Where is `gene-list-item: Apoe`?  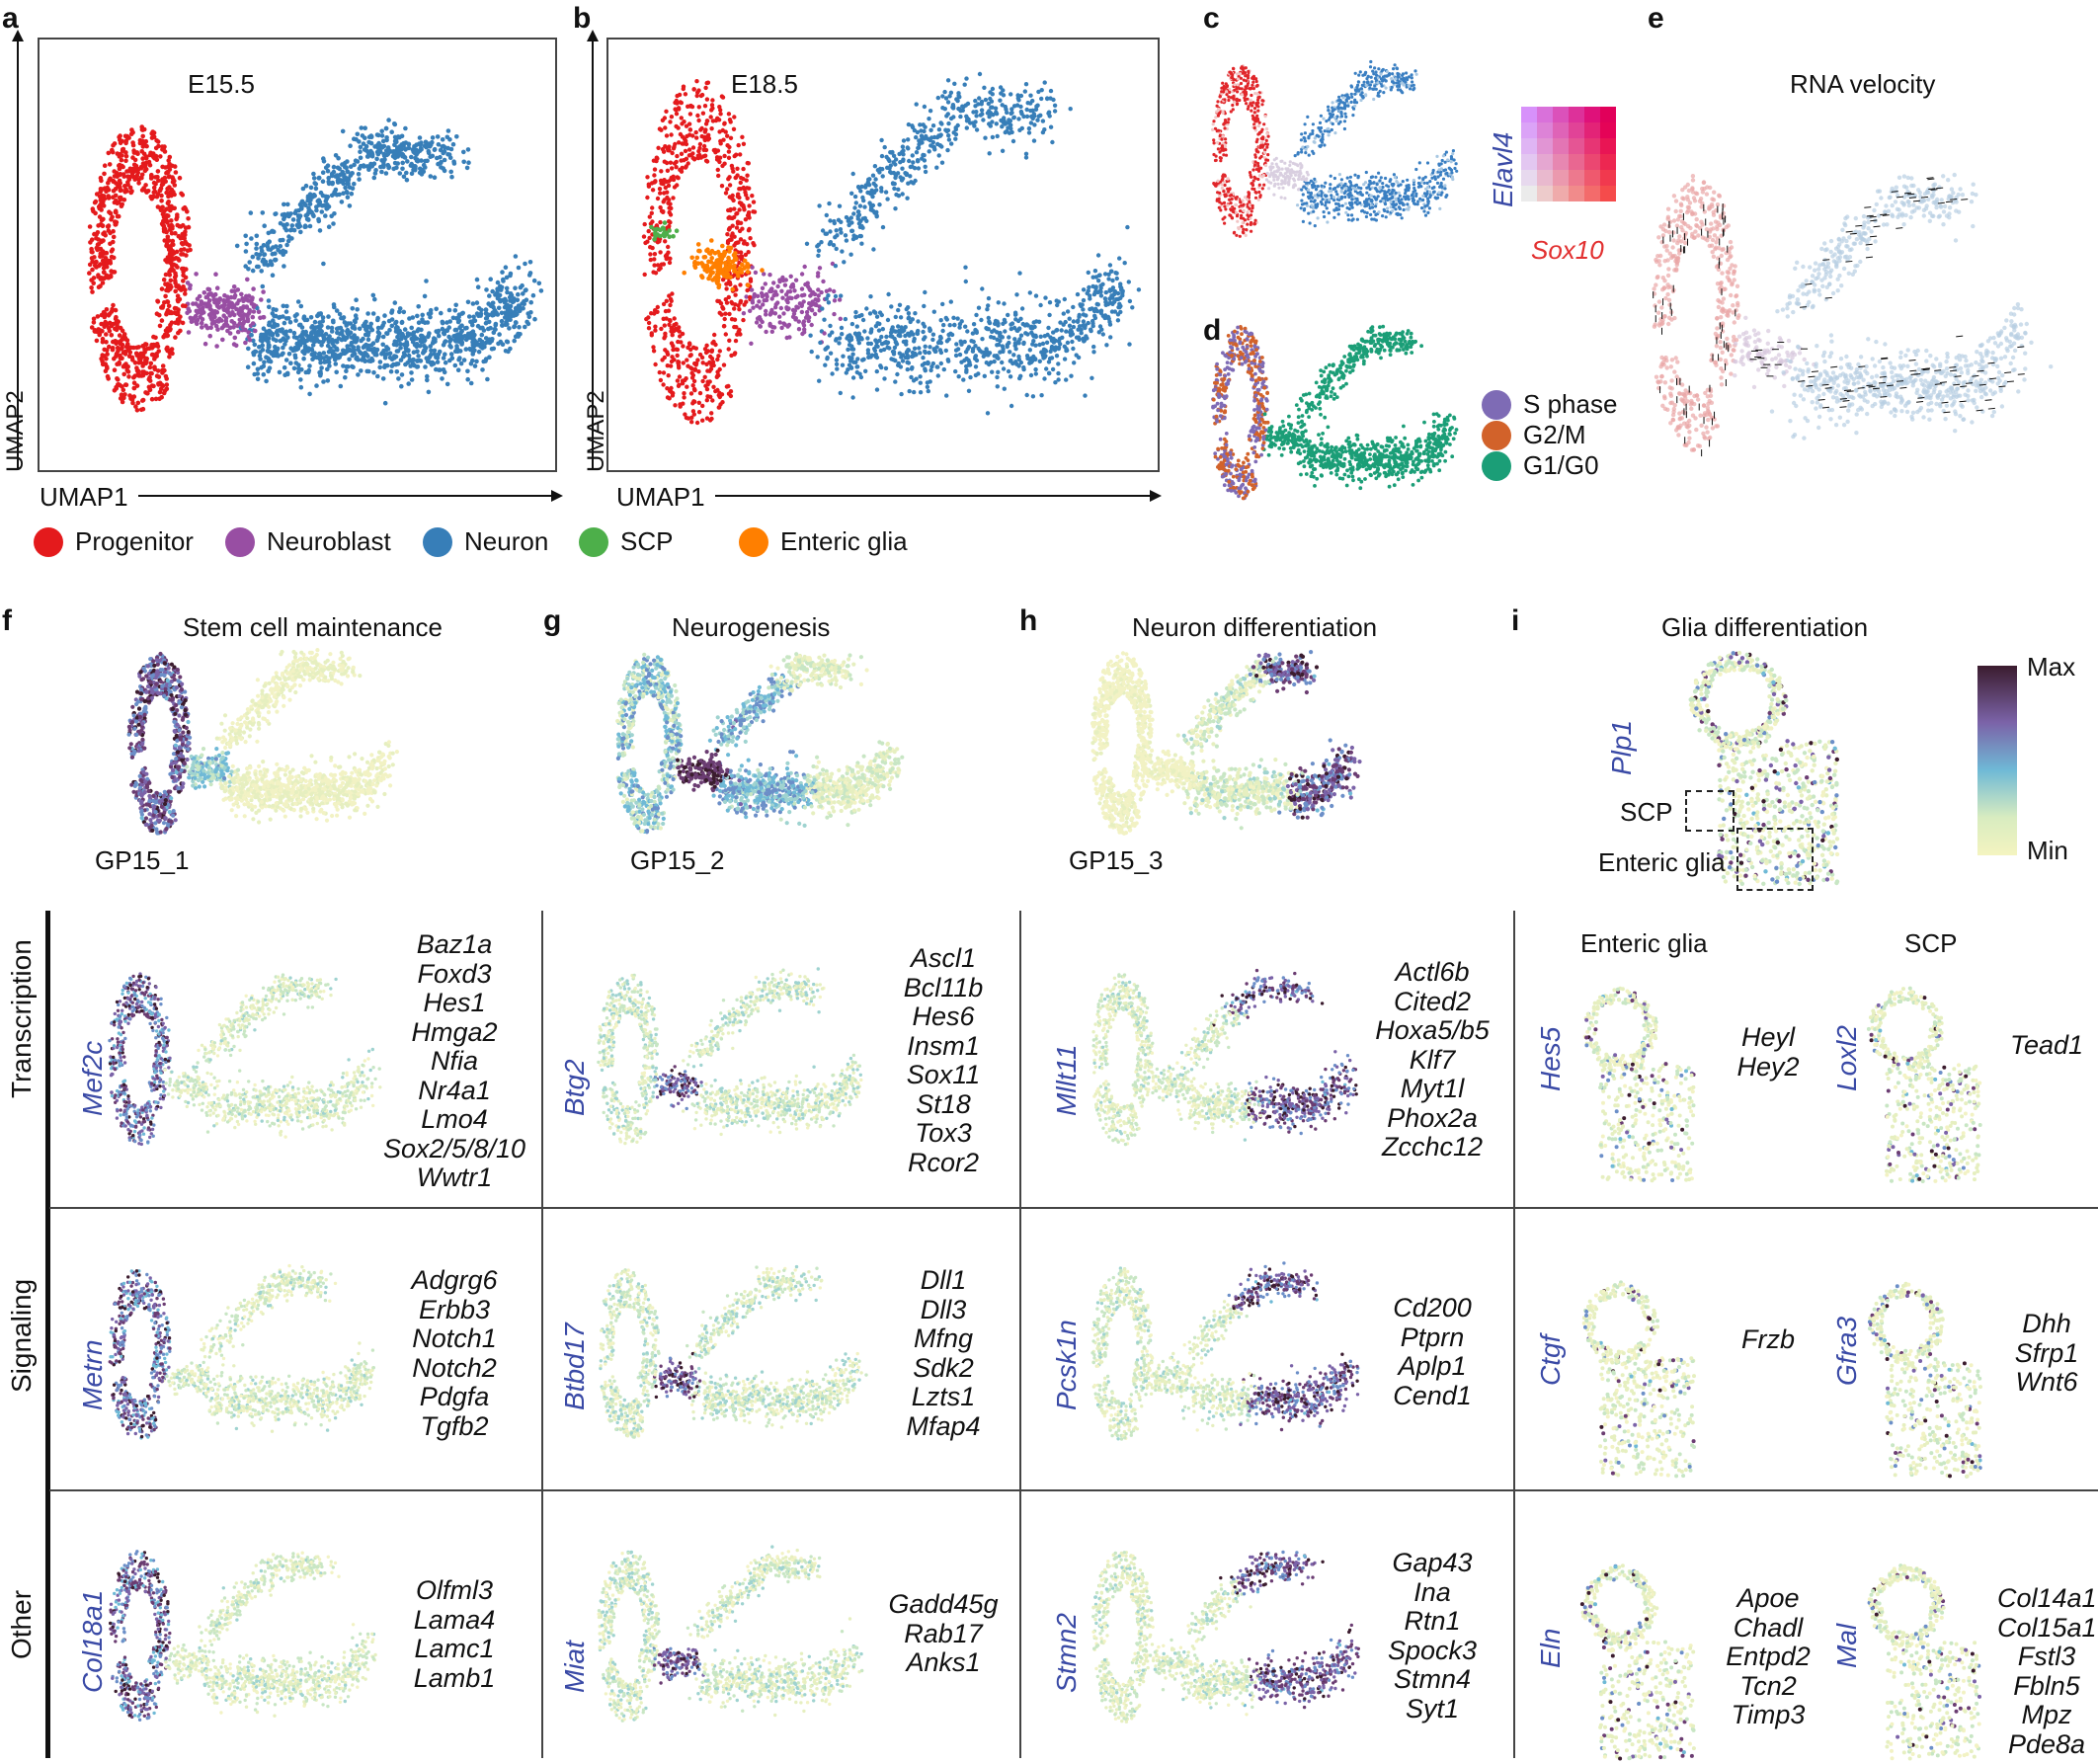 gene-list-item: Apoe is located at coordinates (1768, 1599).